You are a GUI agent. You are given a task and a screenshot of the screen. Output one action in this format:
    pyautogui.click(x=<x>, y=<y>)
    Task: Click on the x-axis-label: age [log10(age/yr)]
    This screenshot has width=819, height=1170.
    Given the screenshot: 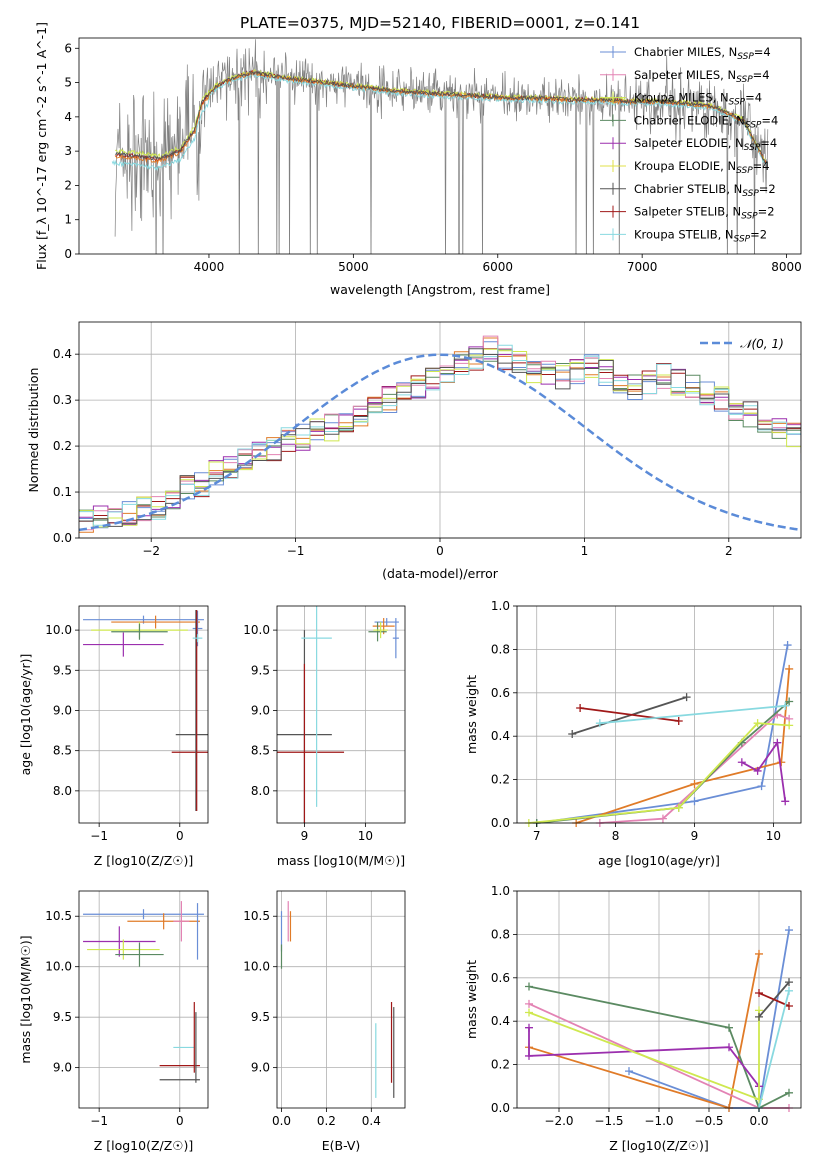 What is the action you would take?
    pyautogui.click(x=659, y=860)
    